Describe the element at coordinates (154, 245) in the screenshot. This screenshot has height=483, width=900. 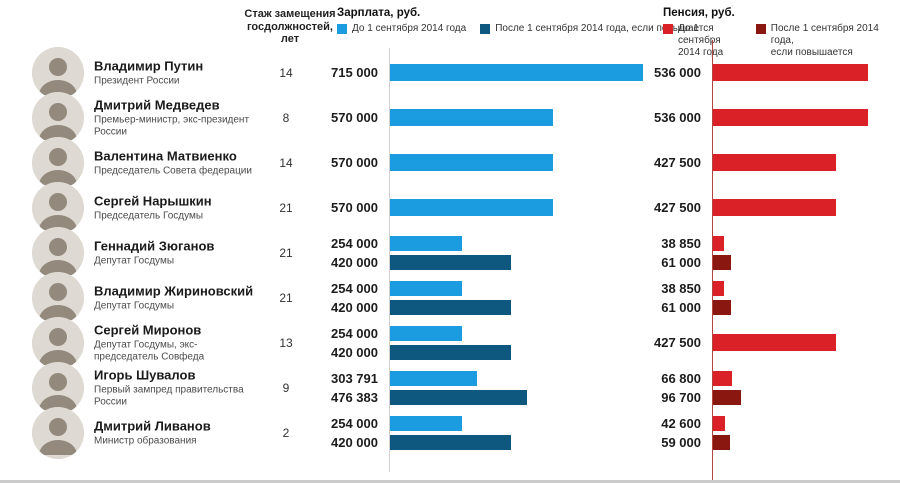
I see `person-name: Геннадий Зюганов` at that location.